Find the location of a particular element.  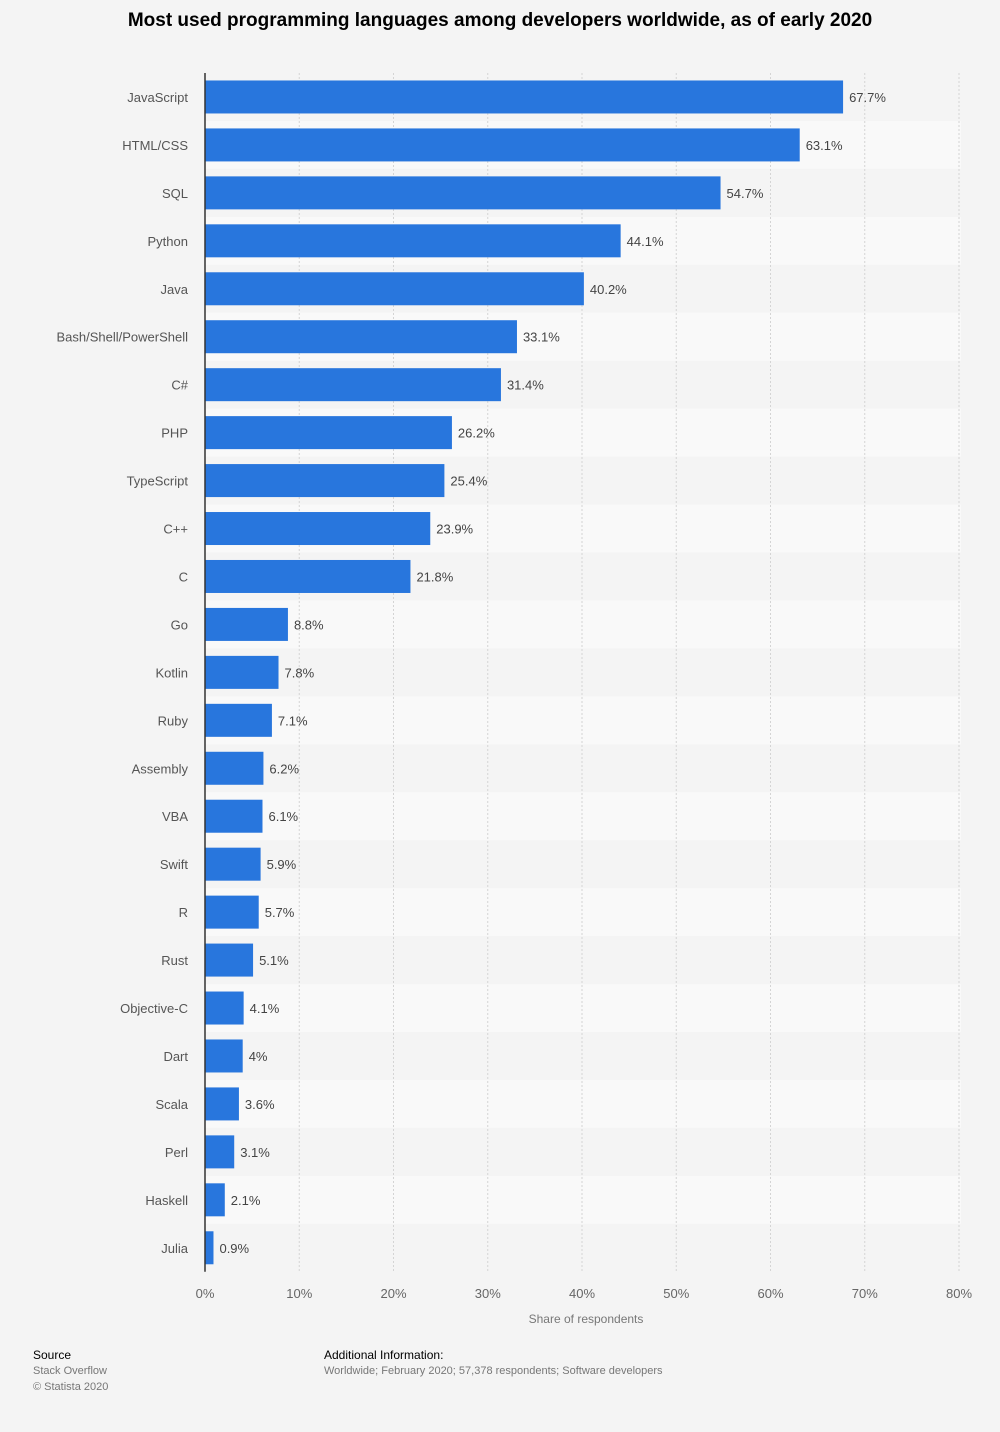

data-label: 5.1% is located at coordinates (274, 960).